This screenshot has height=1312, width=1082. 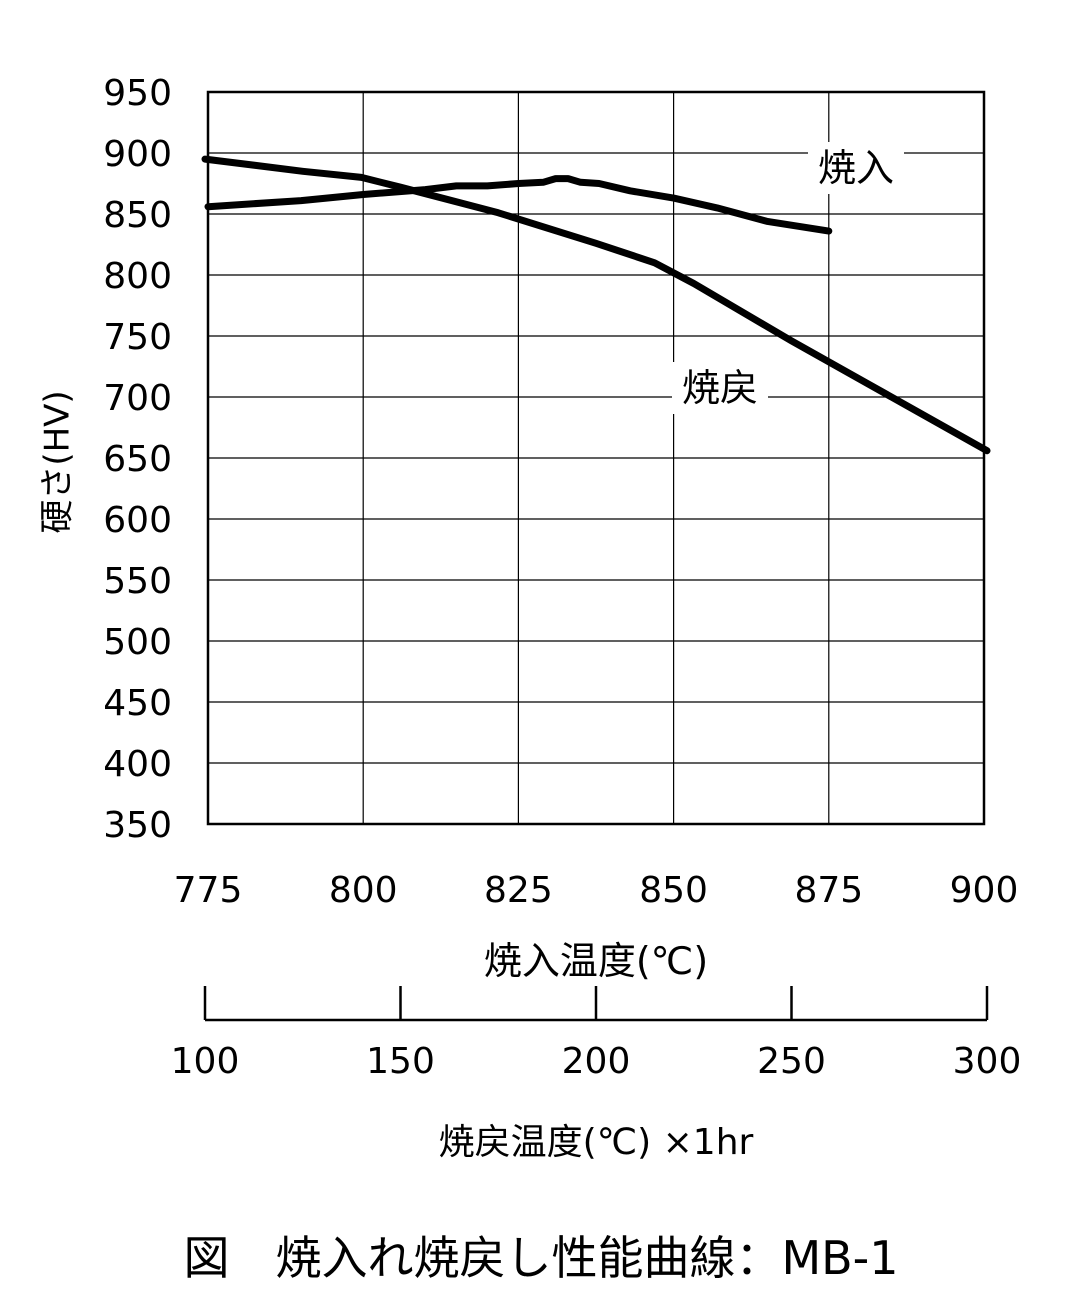 I want to click on y-ticks: 950 900 850 800 750 700 650 600 550 500 450 400 350, so click(x=137, y=459).